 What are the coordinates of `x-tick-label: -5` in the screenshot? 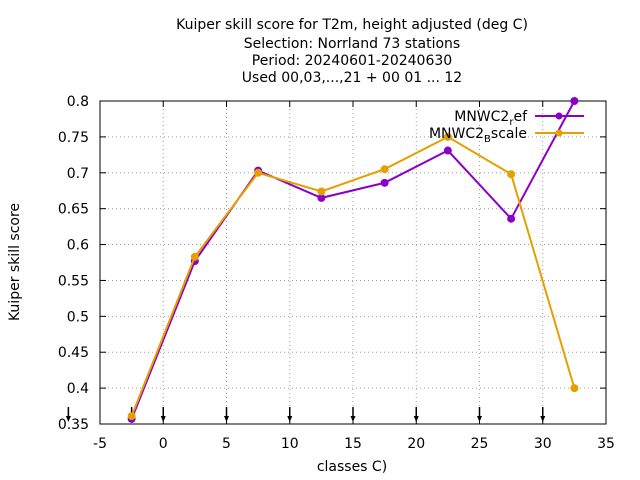 It's located at (100, 444).